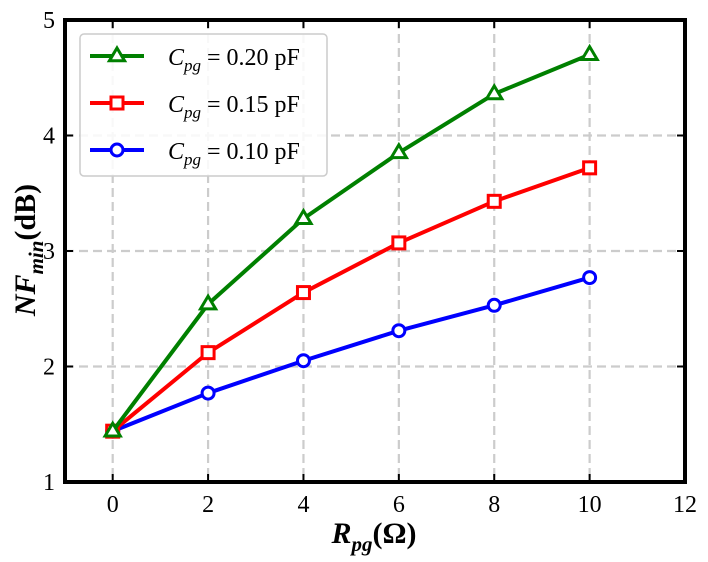 This screenshot has width=708, height=562. Describe the element at coordinates (234, 60) in the screenshot. I see `legend-label: Cpg = 0.20 pF` at that location.